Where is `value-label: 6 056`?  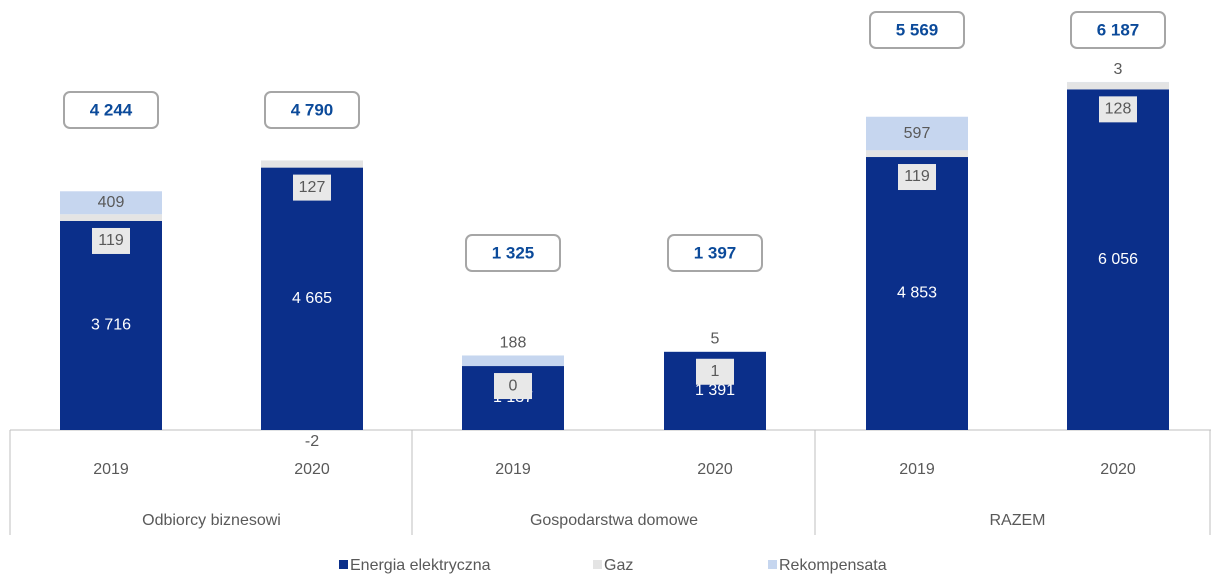 value-label: 6 056 is located at coordinates (1118, 259).